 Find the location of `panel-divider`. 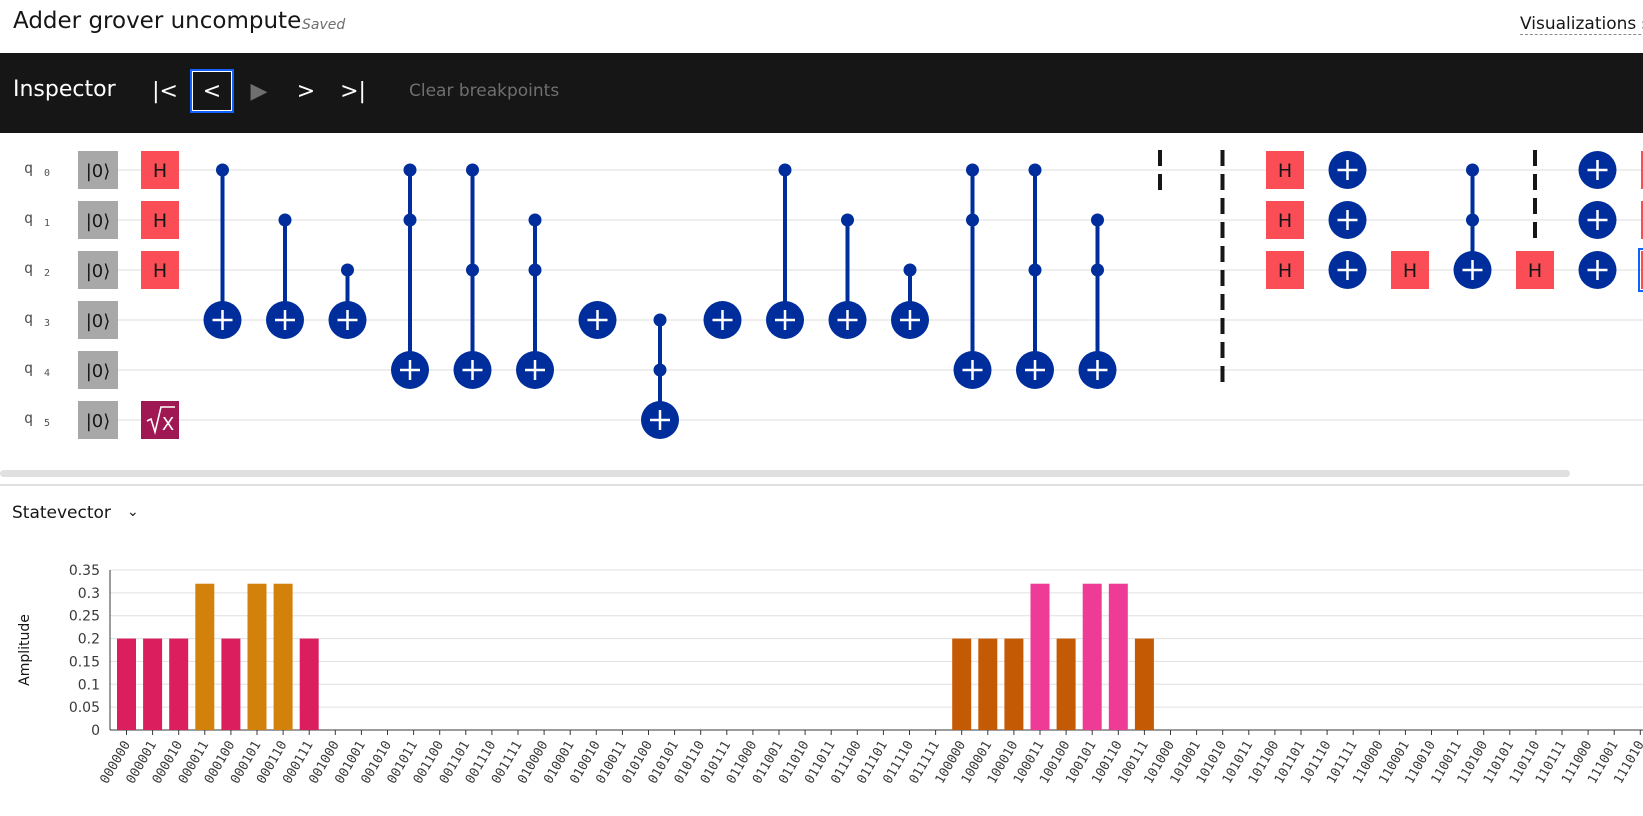

panel-divider is located at coordinates (821, 485).